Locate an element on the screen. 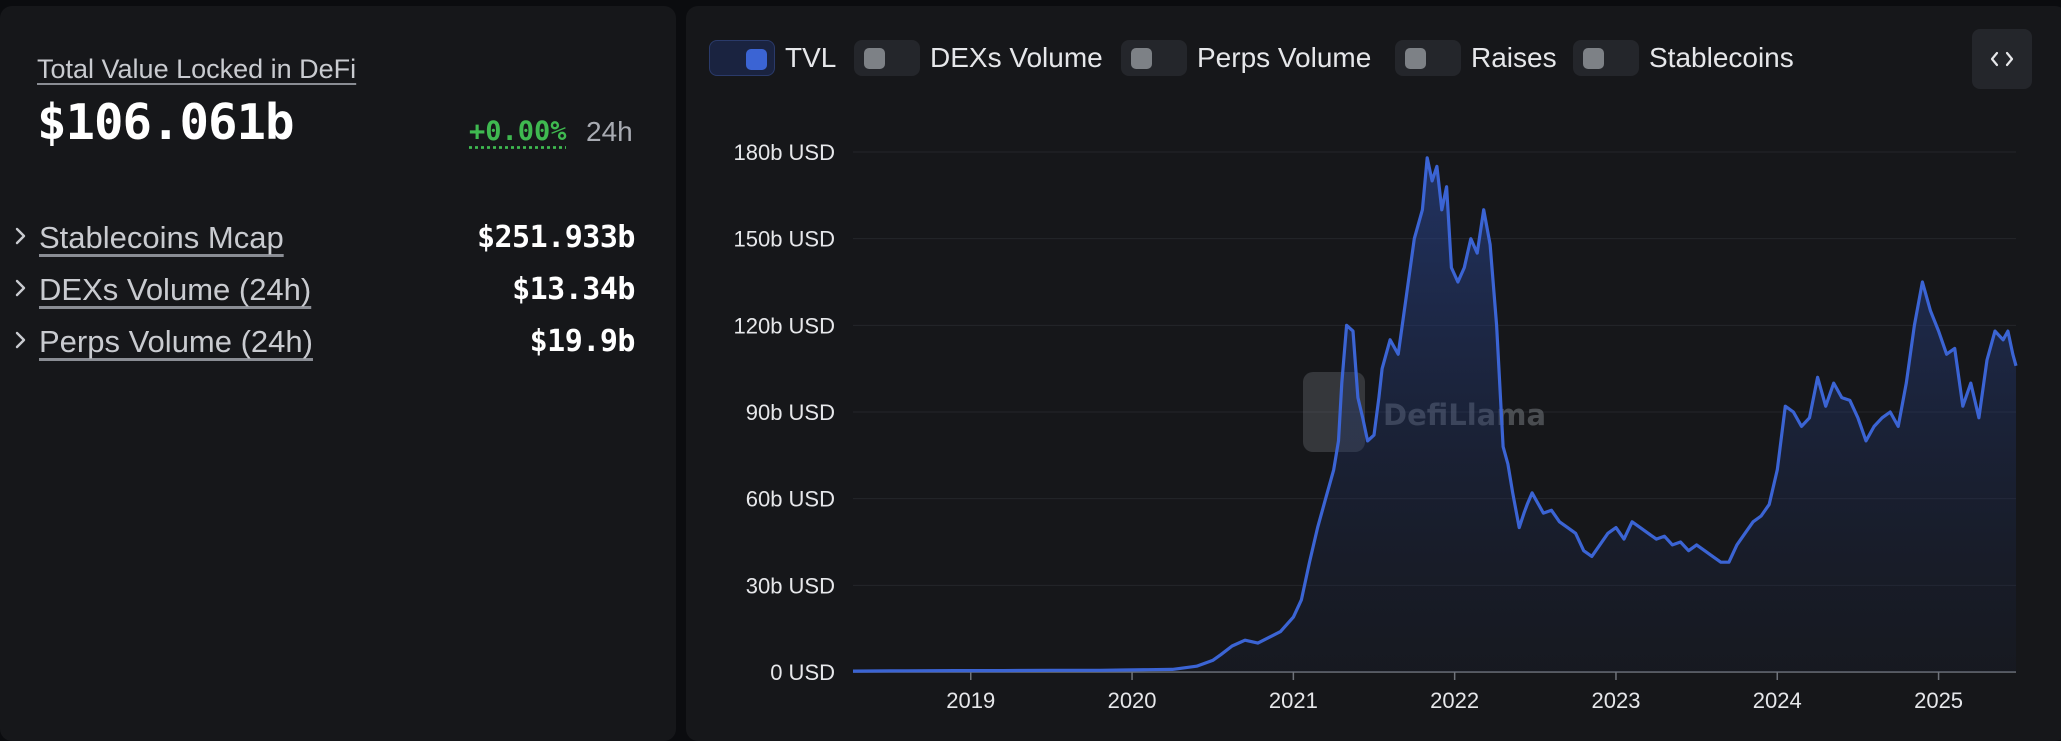  x-tick-label: 2024 is located at coordinates (1777, 700).